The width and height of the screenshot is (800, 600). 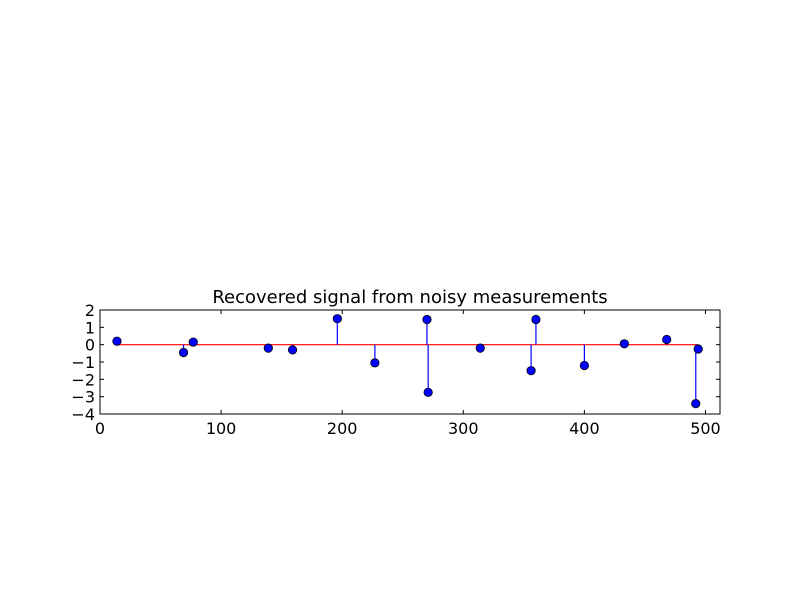 I want to click on y-tick-label: −3, so click(x=83, y=397).